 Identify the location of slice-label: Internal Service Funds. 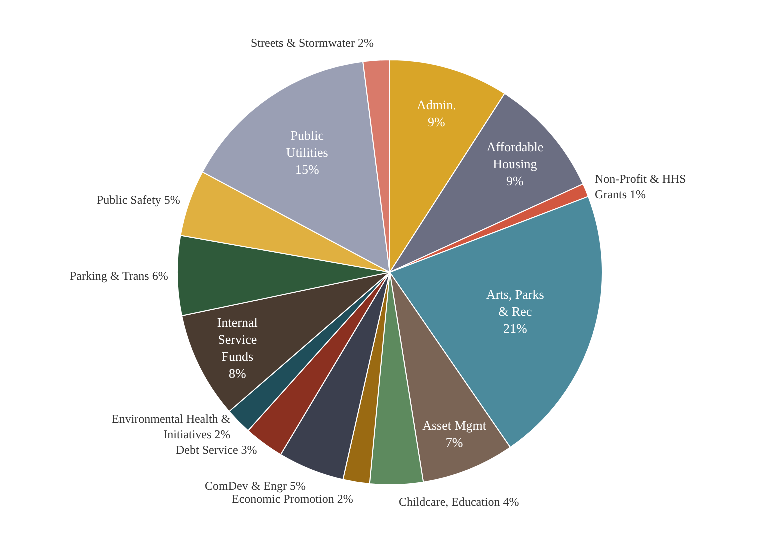
(237, 339).